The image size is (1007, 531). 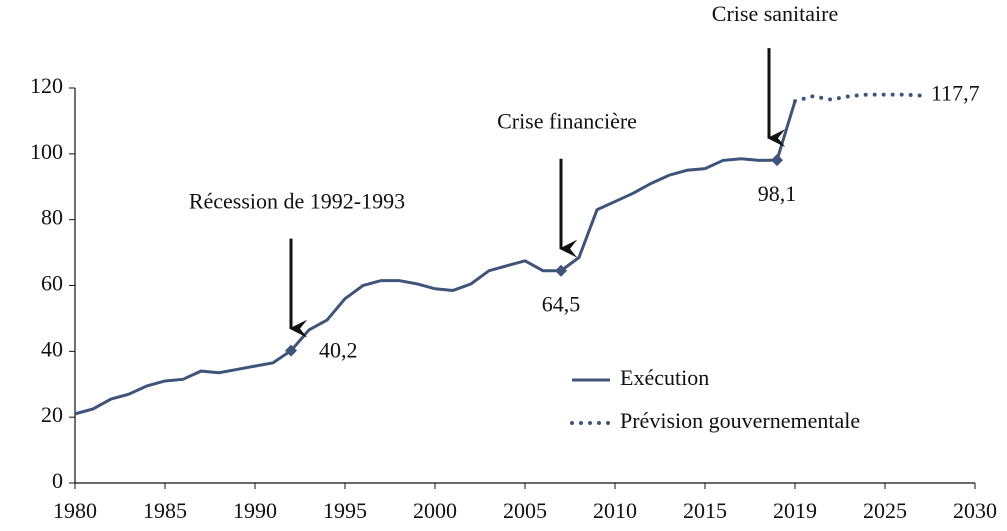 What do you see at coordinates (777, 193) in the screenshot?
I see `value-label: 98,1` at bounding box center [777, 193].